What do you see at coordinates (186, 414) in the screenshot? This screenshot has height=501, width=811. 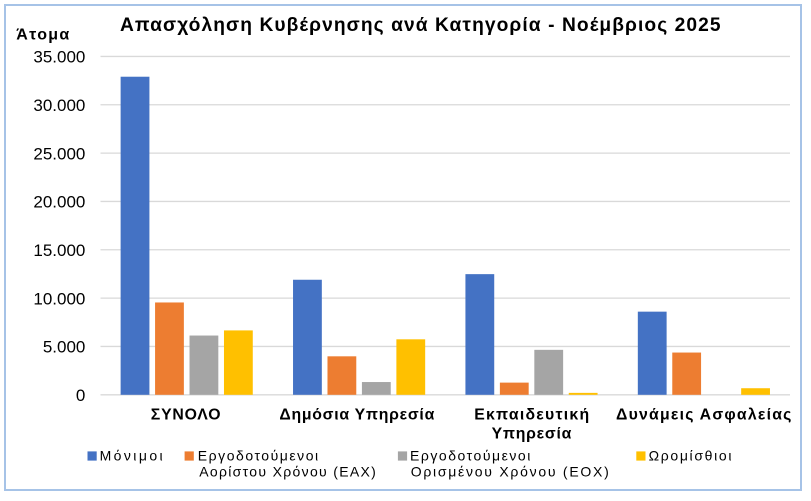 I see `svg-text: ΣΥΝΟΛΟ` at bounding box center [186, 414].